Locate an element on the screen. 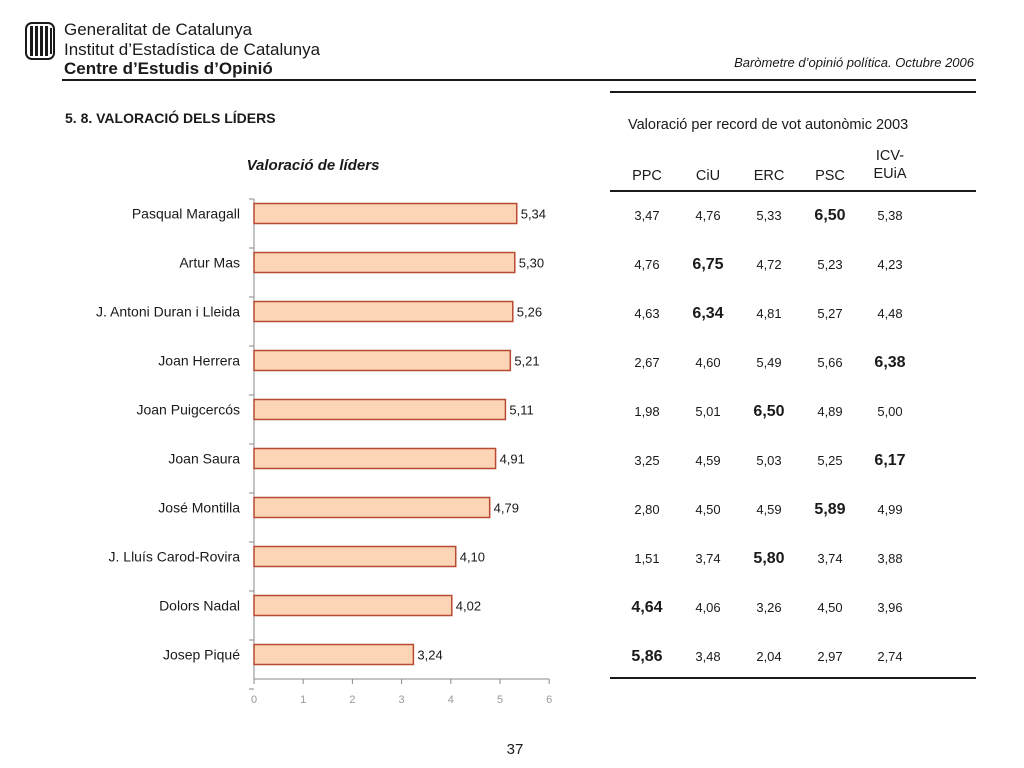 The image size is (1024, 768). column-header: ICV- EUiA is located at coordinates (890, 165).